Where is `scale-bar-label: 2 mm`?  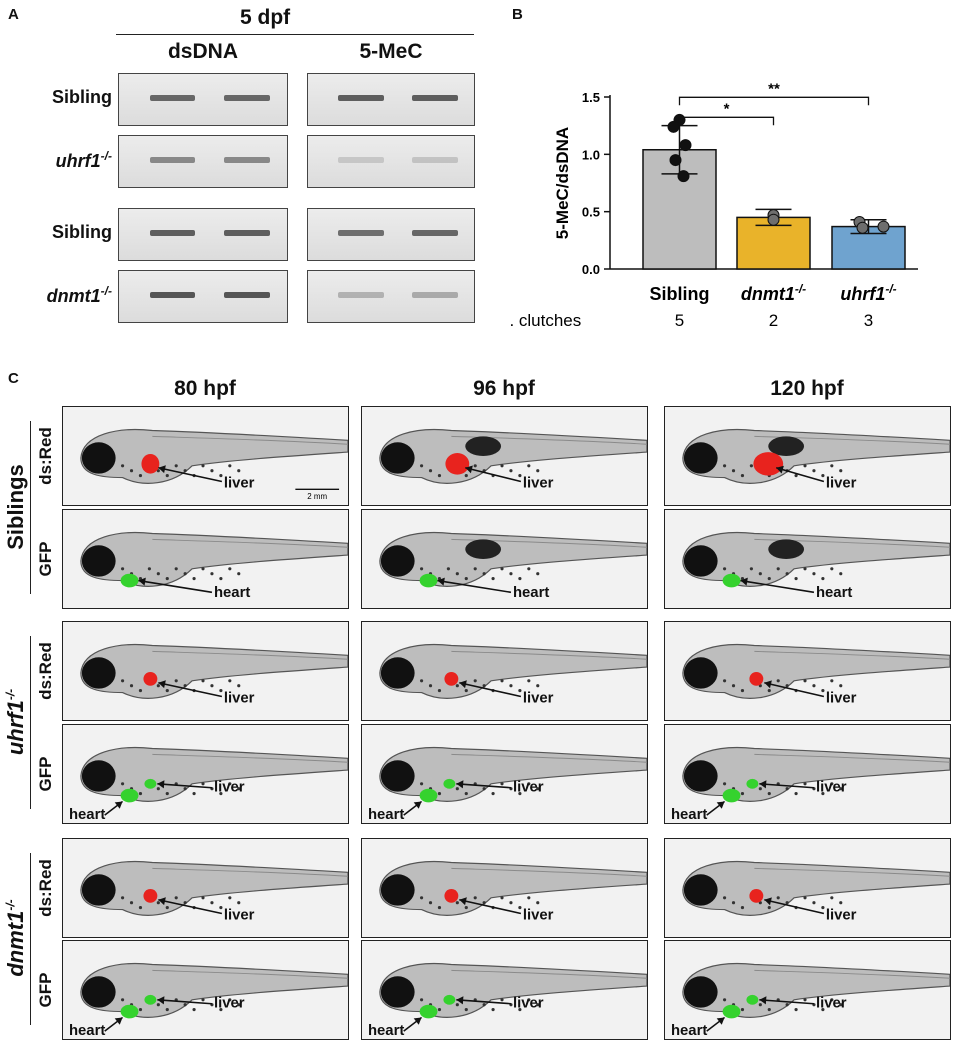 scale-bar-label: 2 mm is located at coordinates (317, 496).